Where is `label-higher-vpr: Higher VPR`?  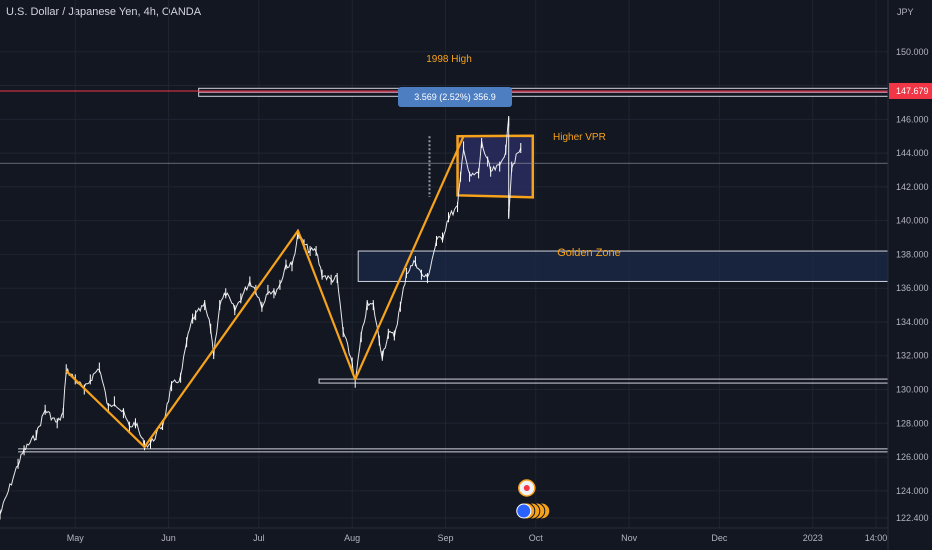
label-higher-vpr: Higher VPR is located at coordinates (579, 137).